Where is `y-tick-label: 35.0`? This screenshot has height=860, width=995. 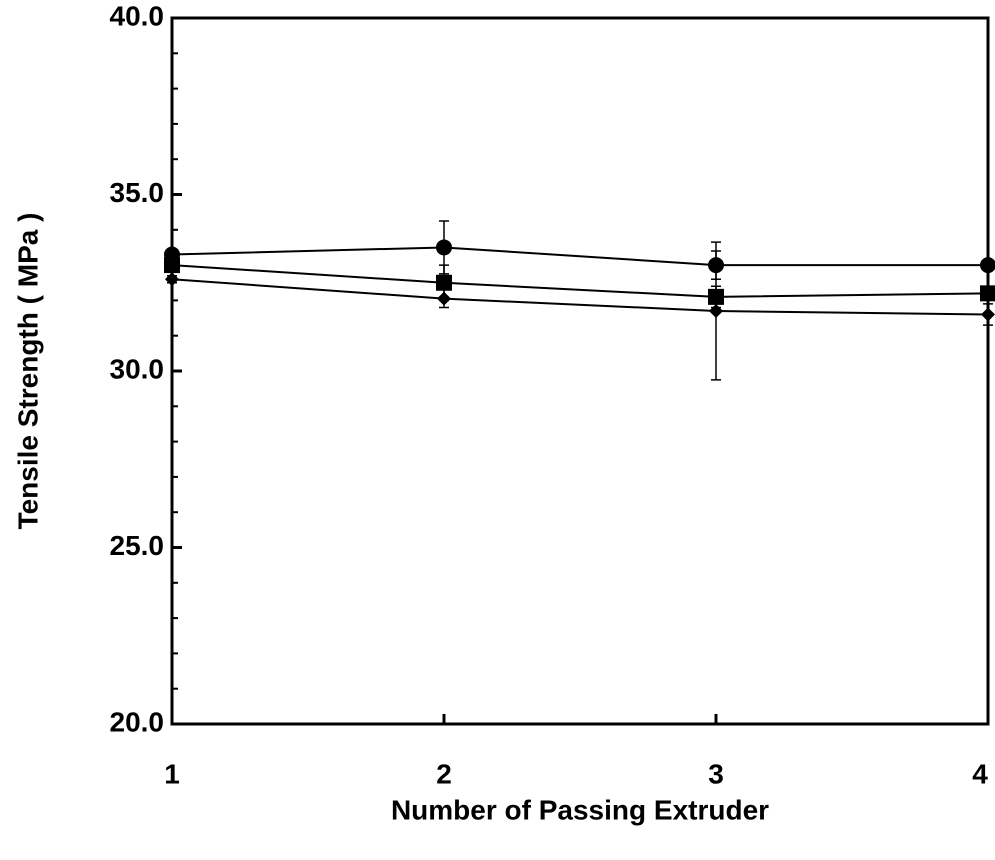
y-tick-label: 35.0 is located at coordinates (137, 192).